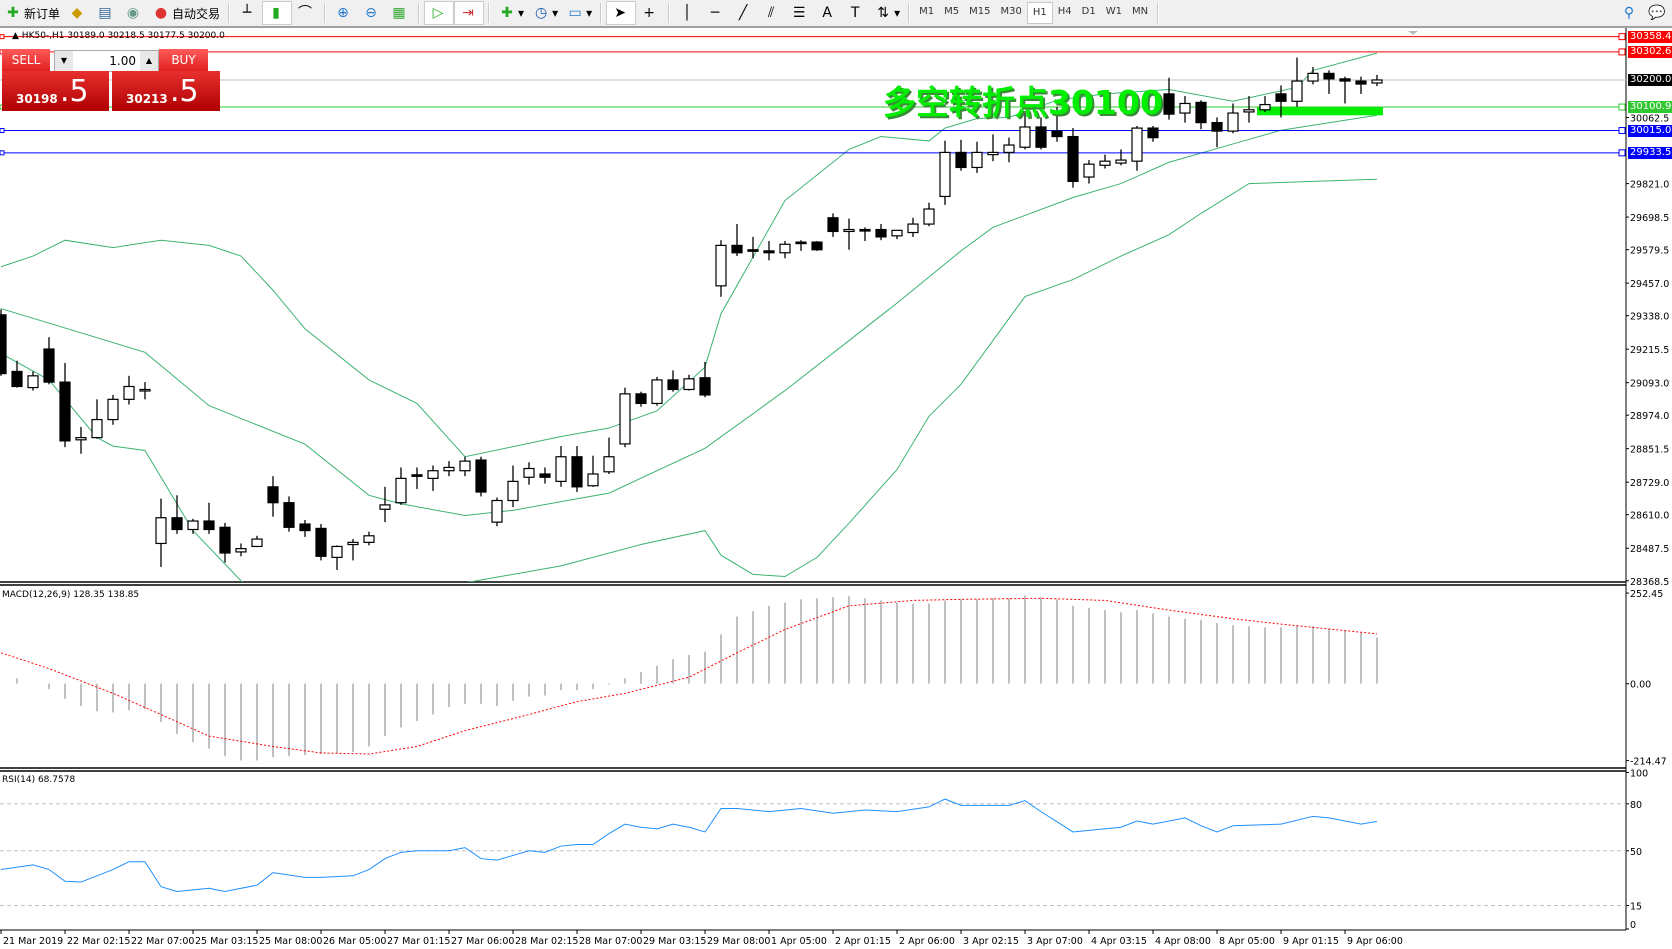 Image resolution: width=1672 pixels, height=949 pixels. I want to click on zoom-out-button: ⊖, so click(372, 13).